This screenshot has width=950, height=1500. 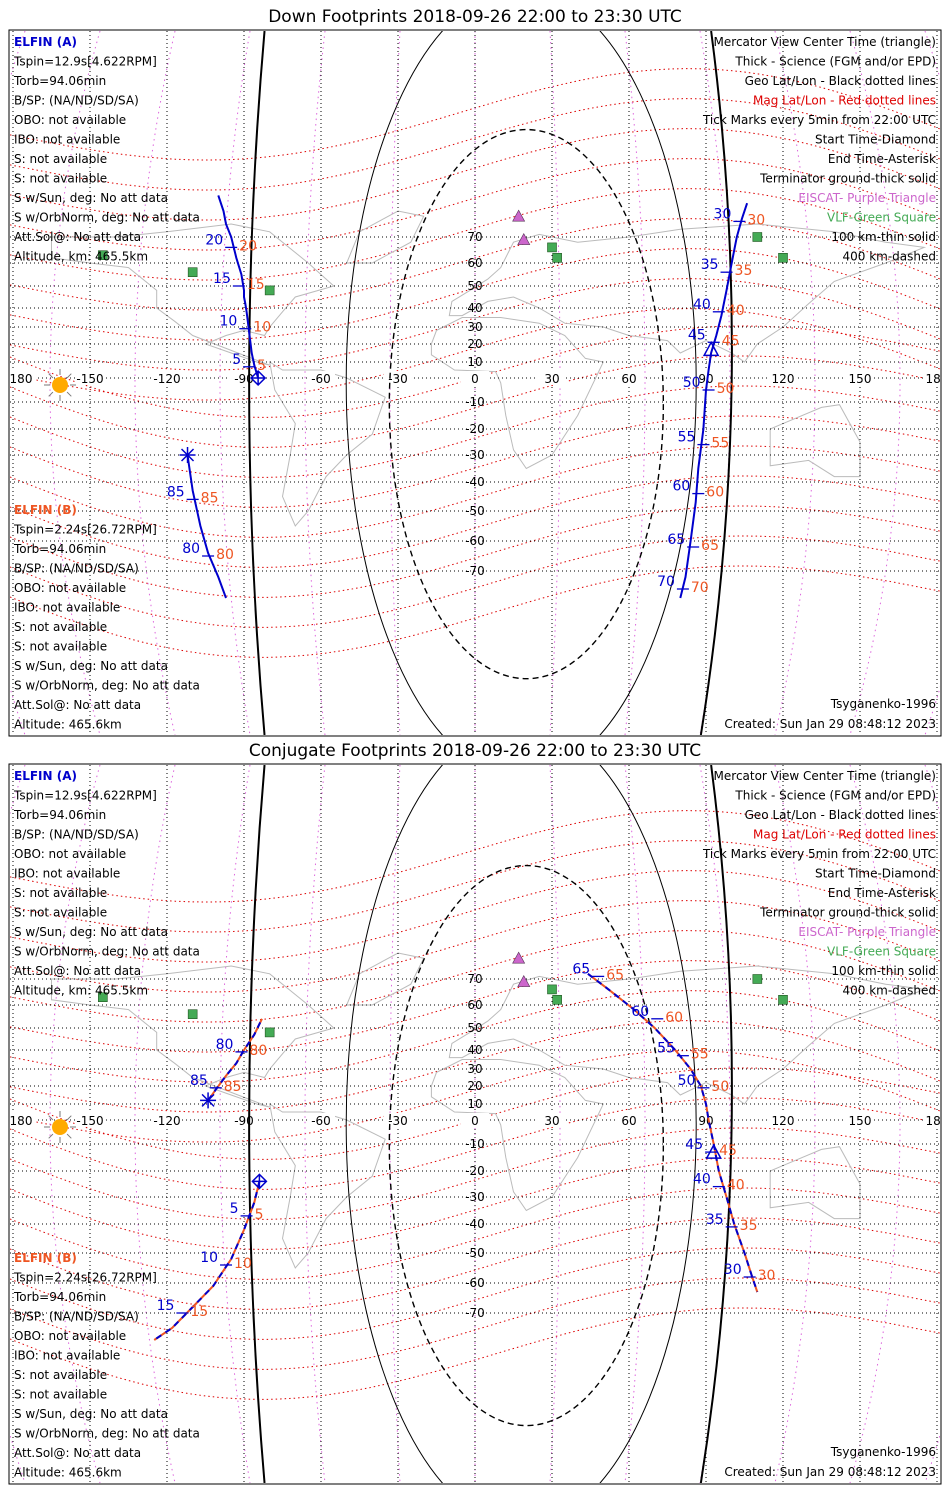 I want to click on lon-tick-label: -30, so click(x=398, y=379).